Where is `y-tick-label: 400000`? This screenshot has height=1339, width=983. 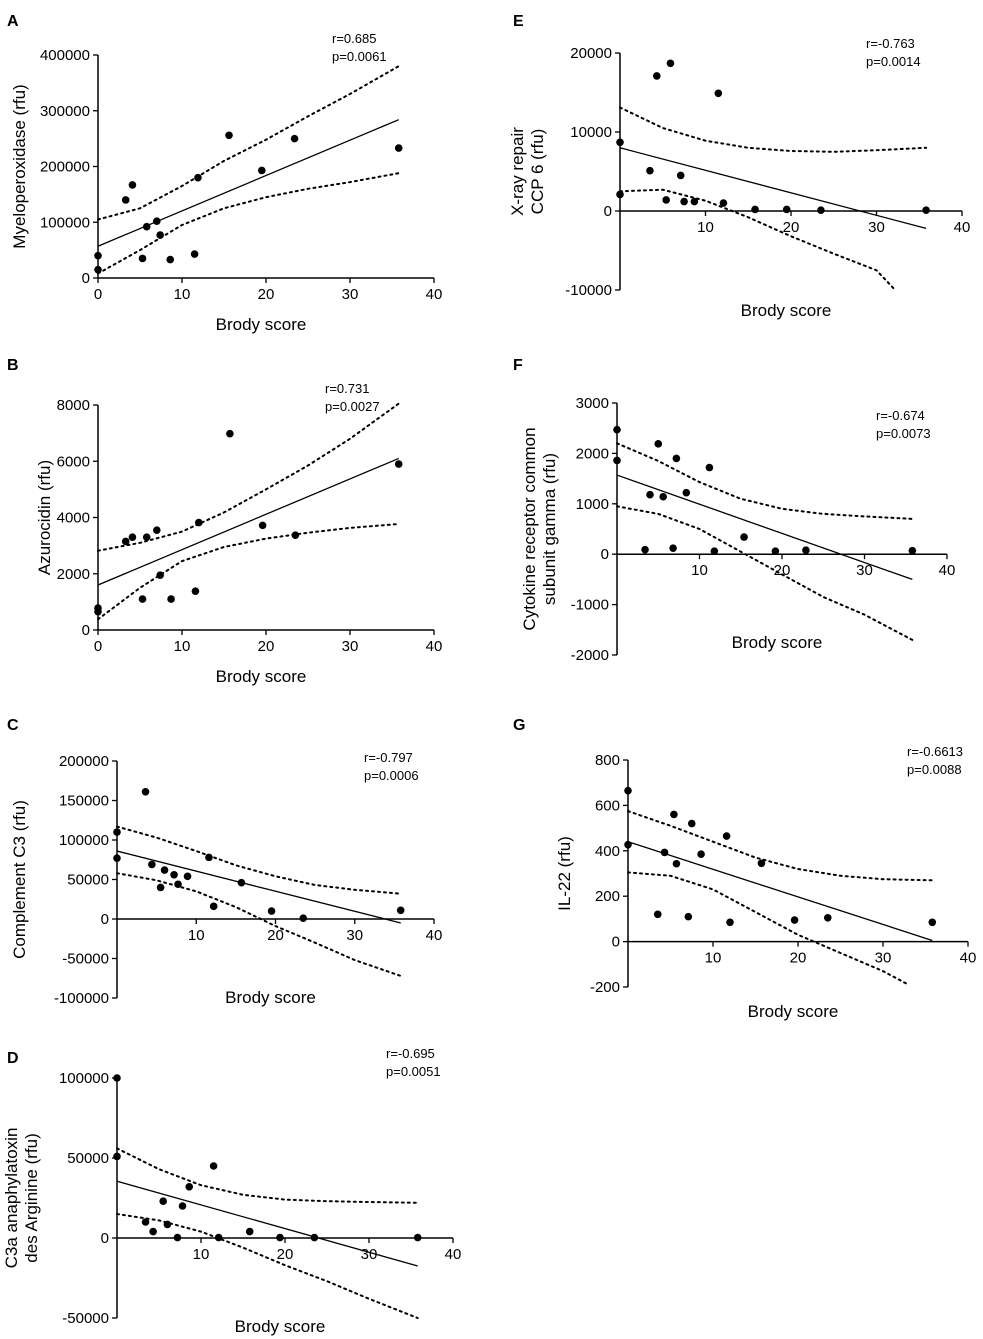
y-tick-label: 400000 is located at coordinates (65, 55).